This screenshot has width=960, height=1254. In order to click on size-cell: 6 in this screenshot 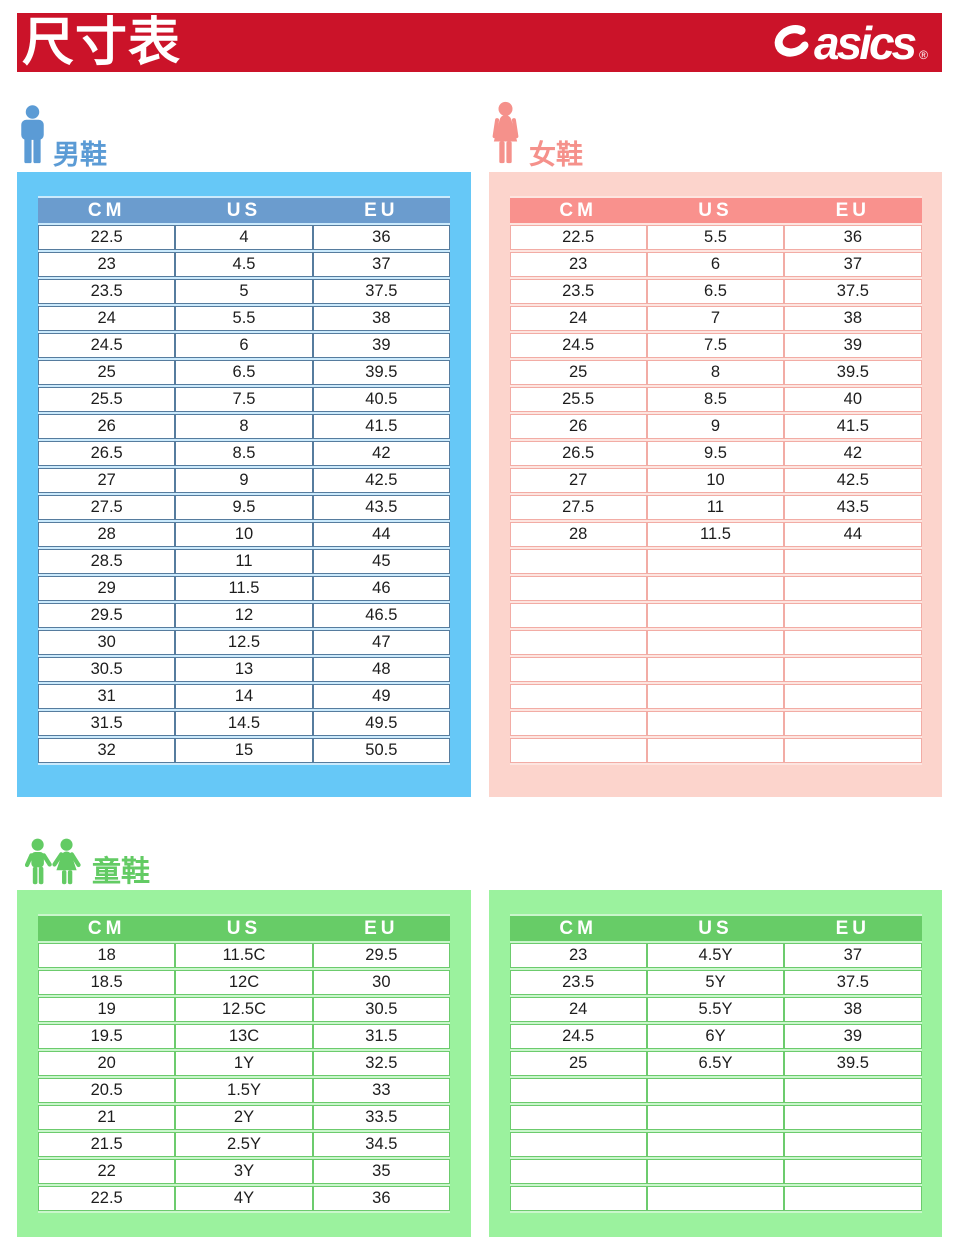, I will do `click(715, 264)`.